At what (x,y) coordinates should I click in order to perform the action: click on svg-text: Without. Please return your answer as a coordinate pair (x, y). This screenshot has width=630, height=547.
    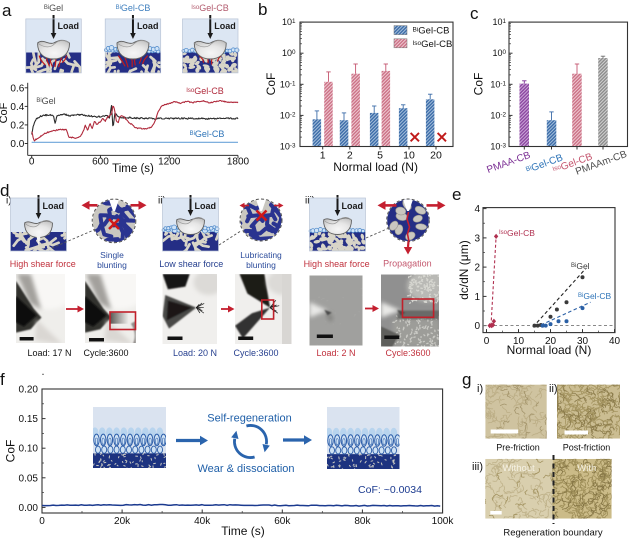
    Looking at the image, I should click on (518, 468).